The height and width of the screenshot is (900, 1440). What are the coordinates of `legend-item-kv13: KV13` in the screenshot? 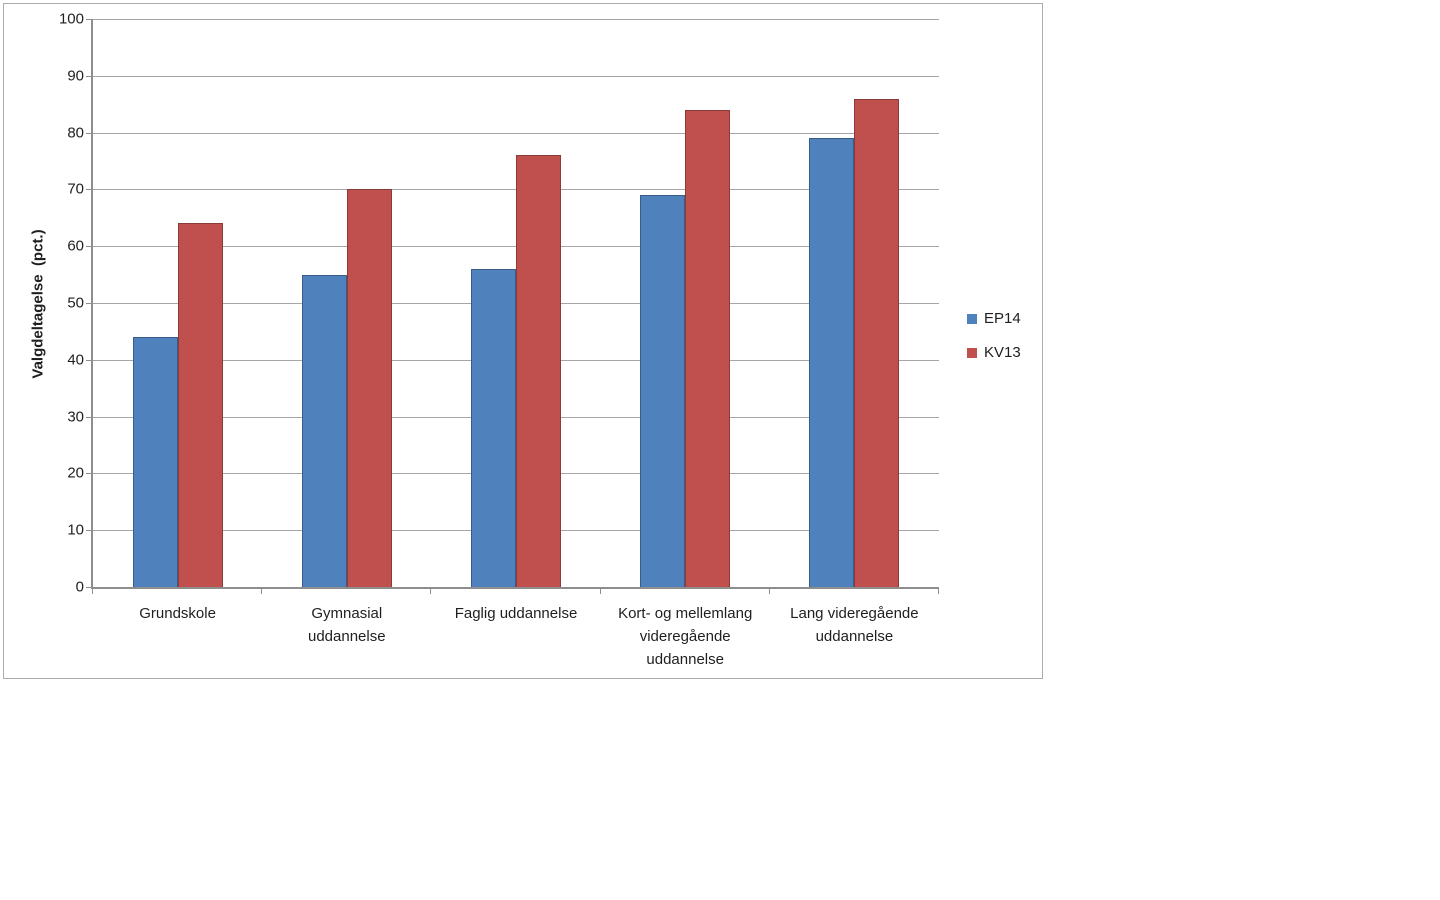 It's located at (994, 352).